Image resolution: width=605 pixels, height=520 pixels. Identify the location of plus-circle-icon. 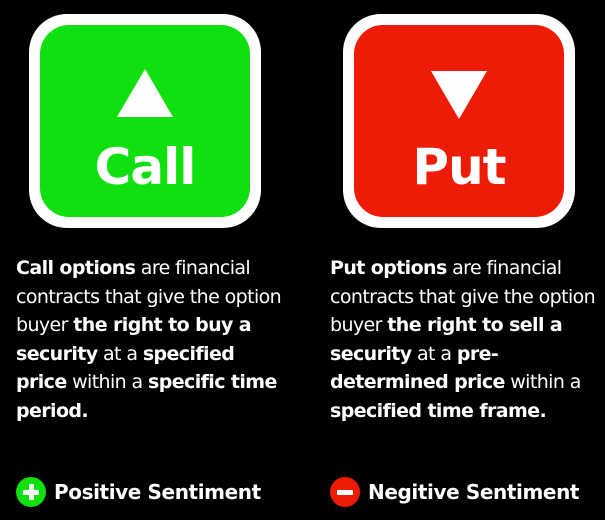
(31, 492).